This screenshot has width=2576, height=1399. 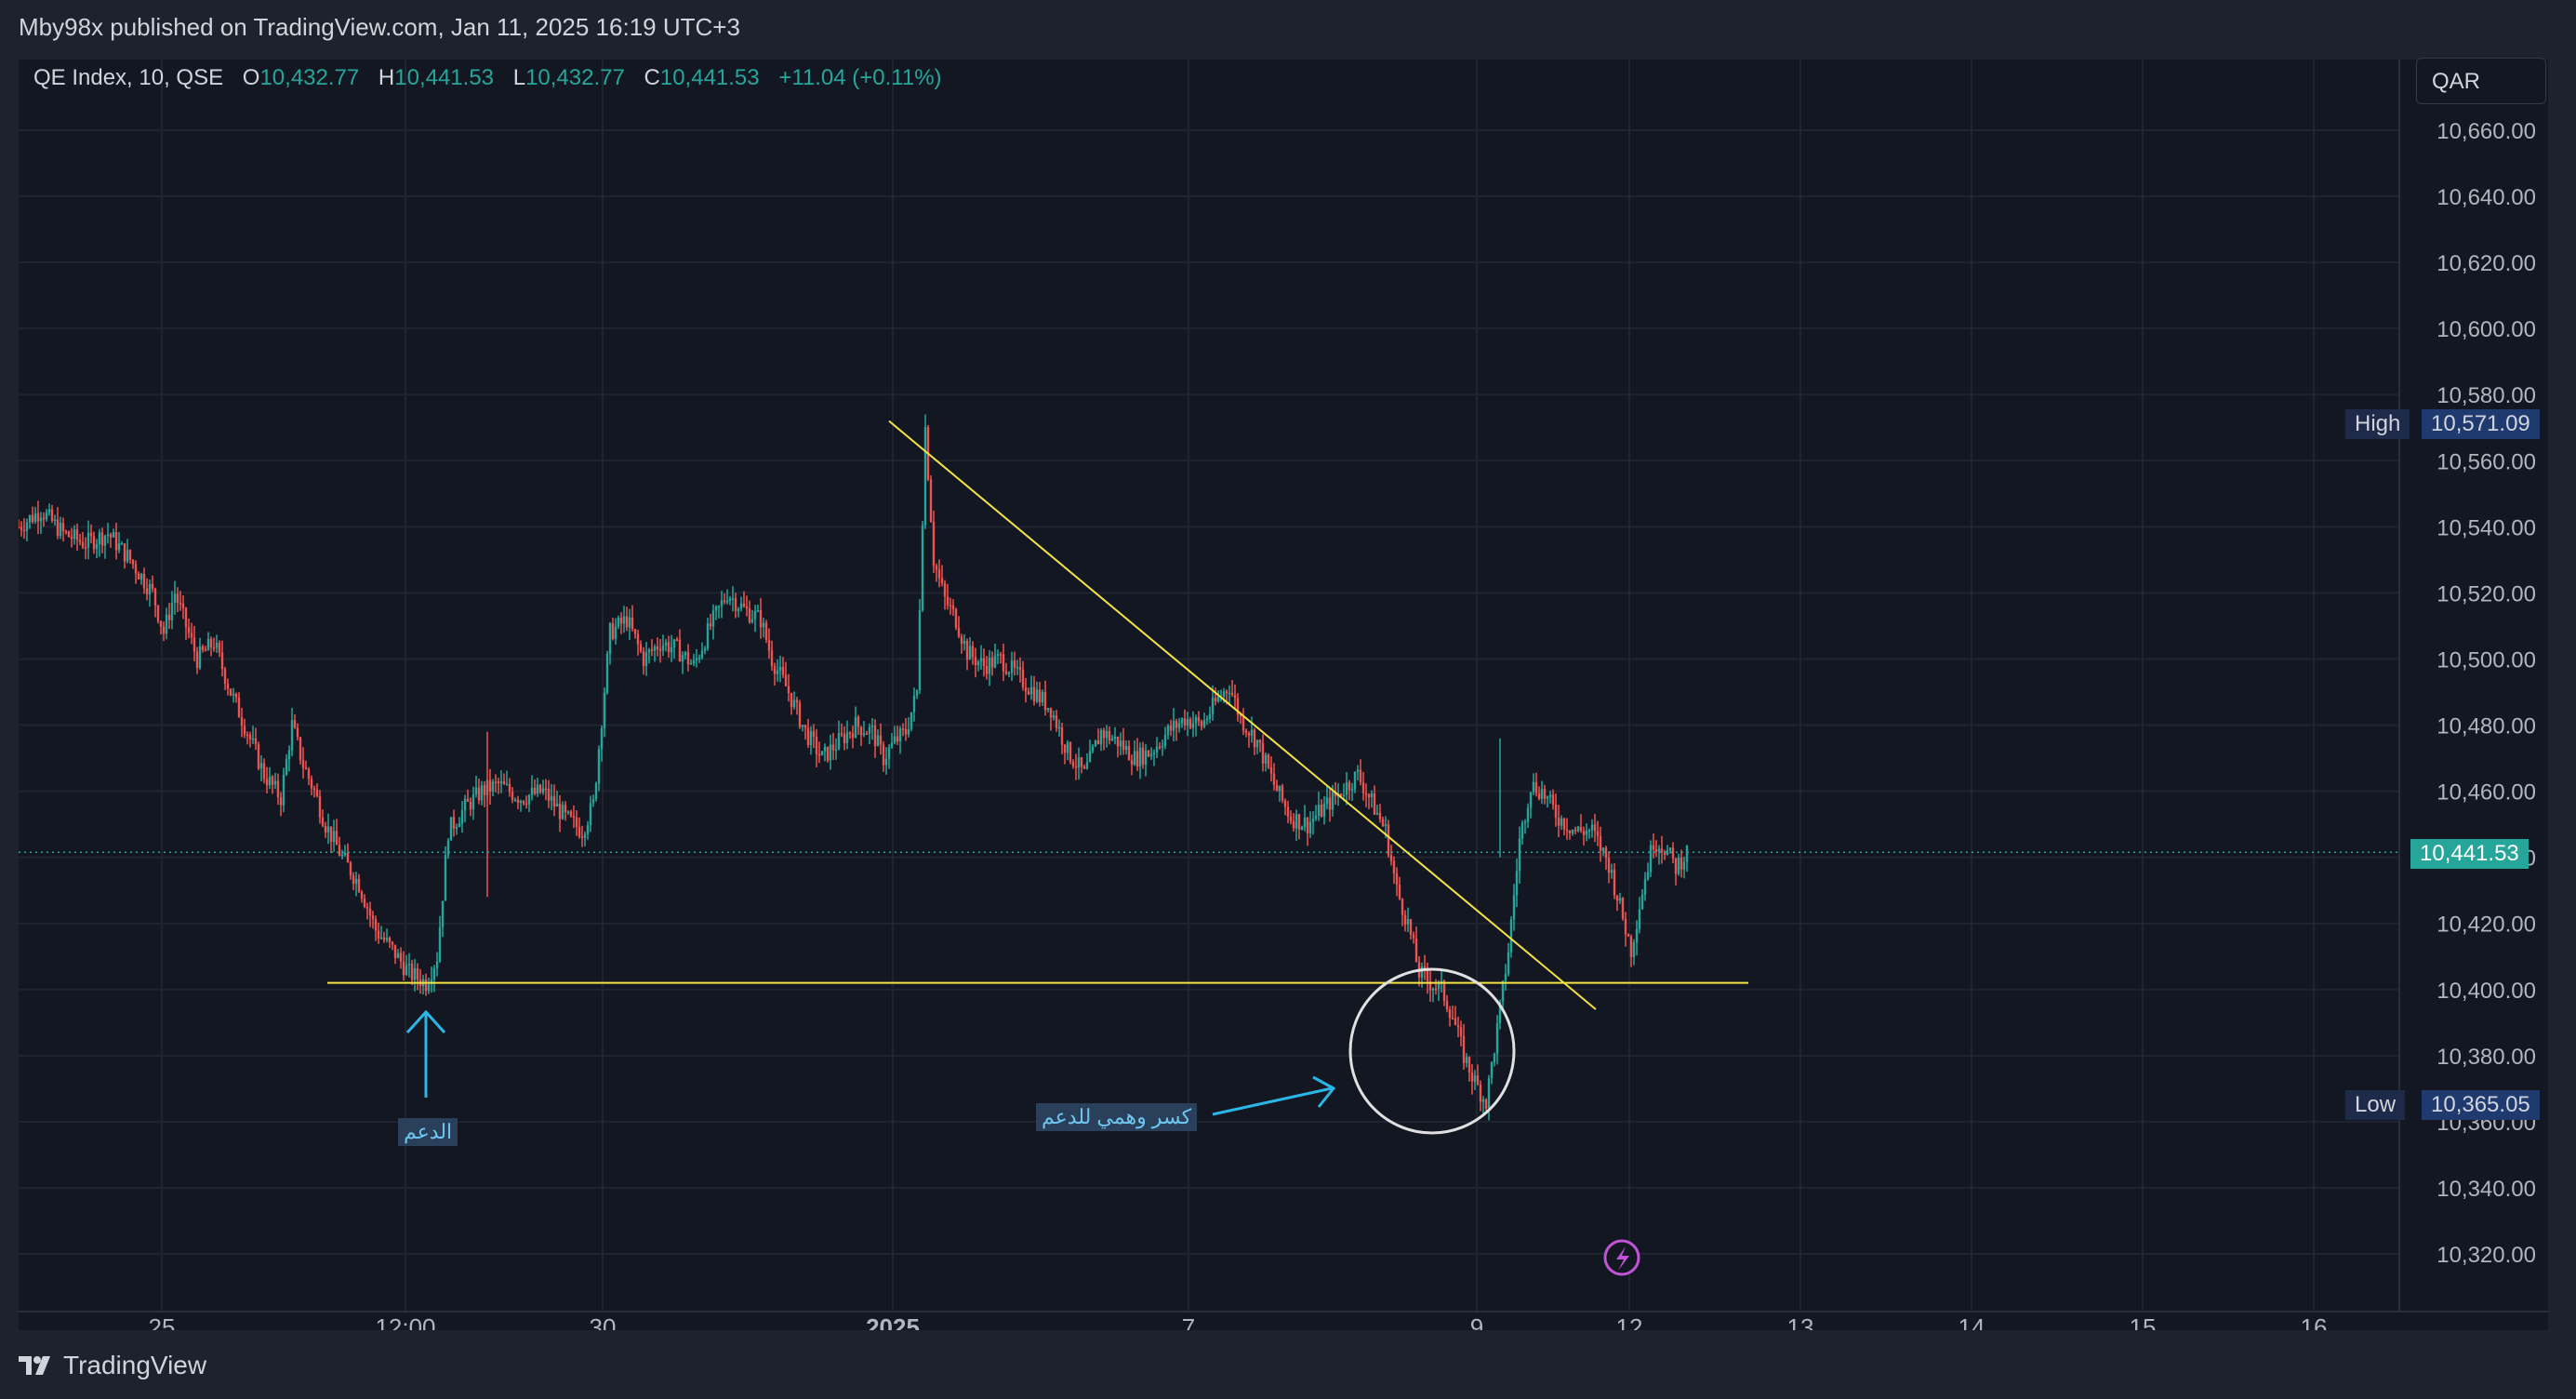 I want to click on currency-selector: QAR, so click(x=2481, y=81).